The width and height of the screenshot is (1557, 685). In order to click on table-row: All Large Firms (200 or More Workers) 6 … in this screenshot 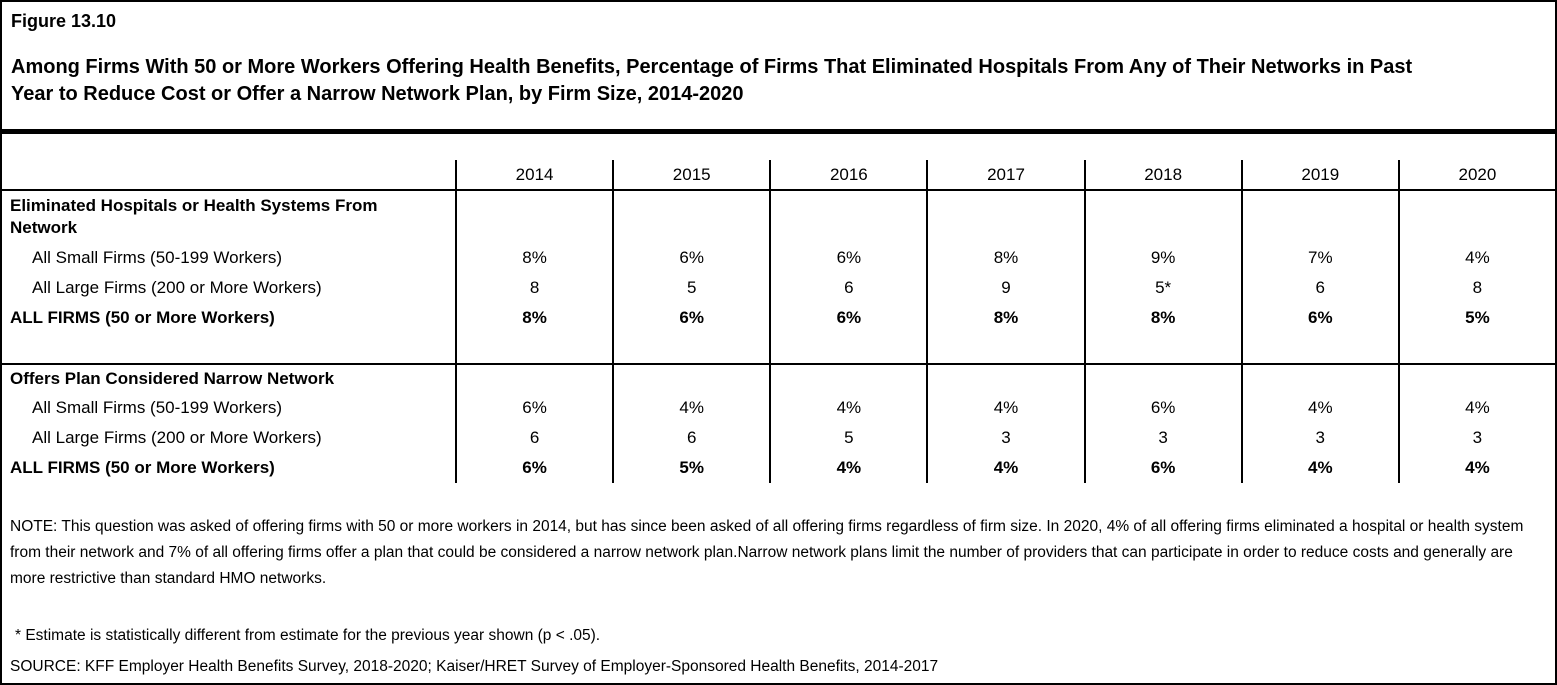, I will do `click(778, 438)`.